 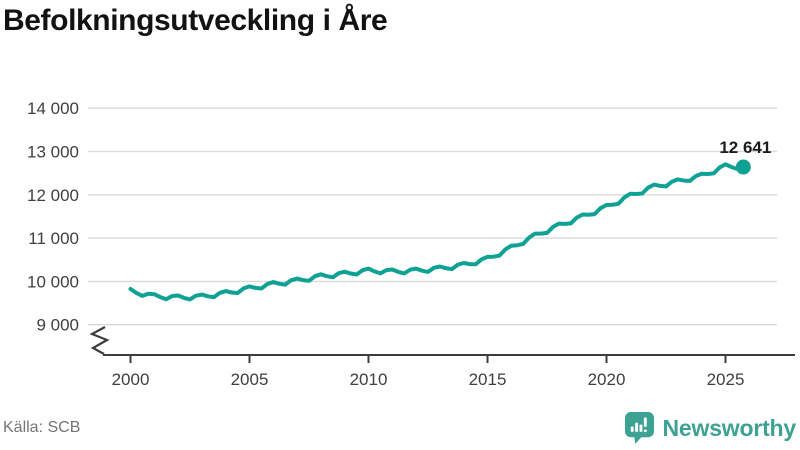 I want to click on y-axis-label: 14 000, so click(x=53, y=108).